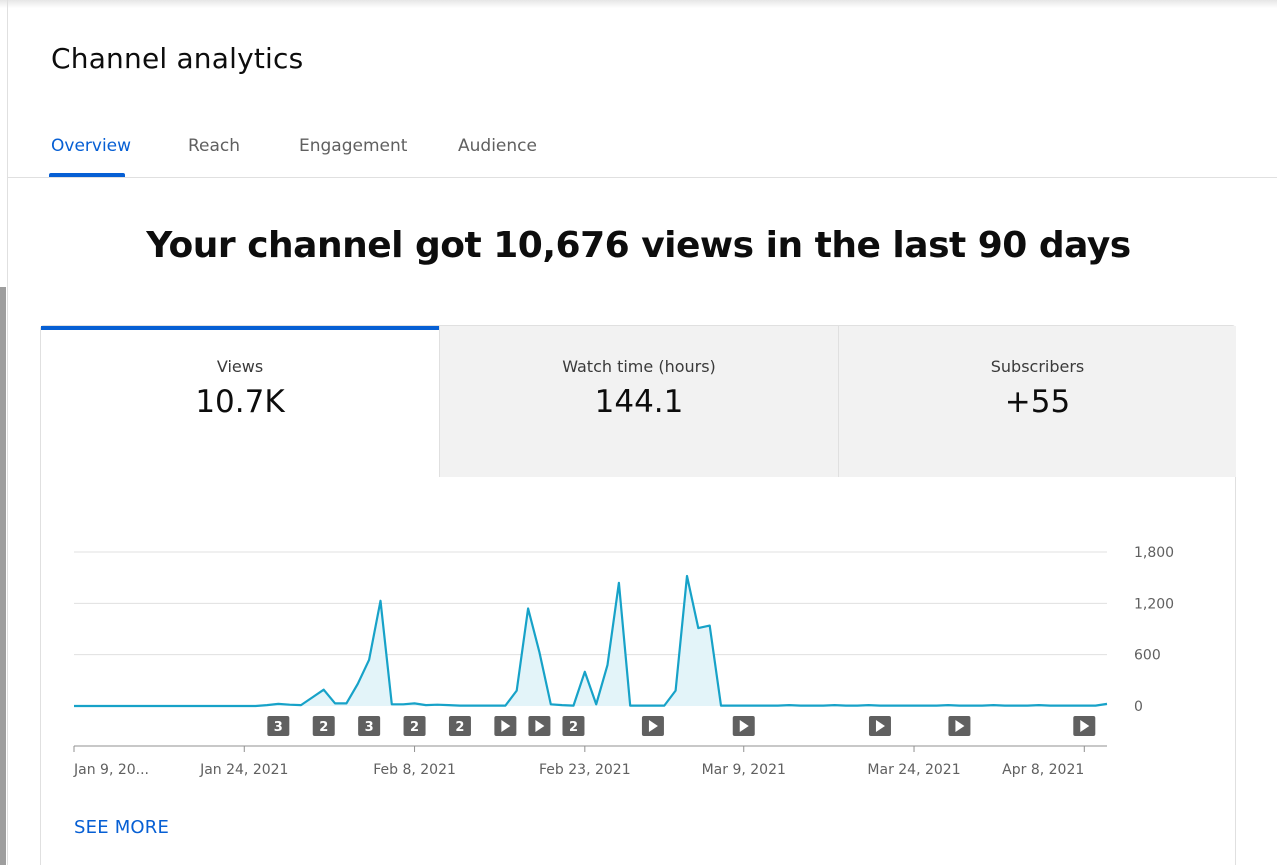 This screenshot has height=865, width=1277. What do you see at coordinates (240, 366) in the screenshot?
I see `metric-views-label: Views` at bounding box center [240, 366].